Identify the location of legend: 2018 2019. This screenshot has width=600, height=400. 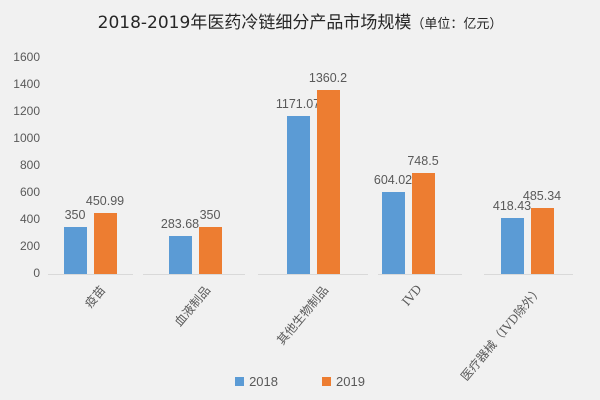
(300, 381).